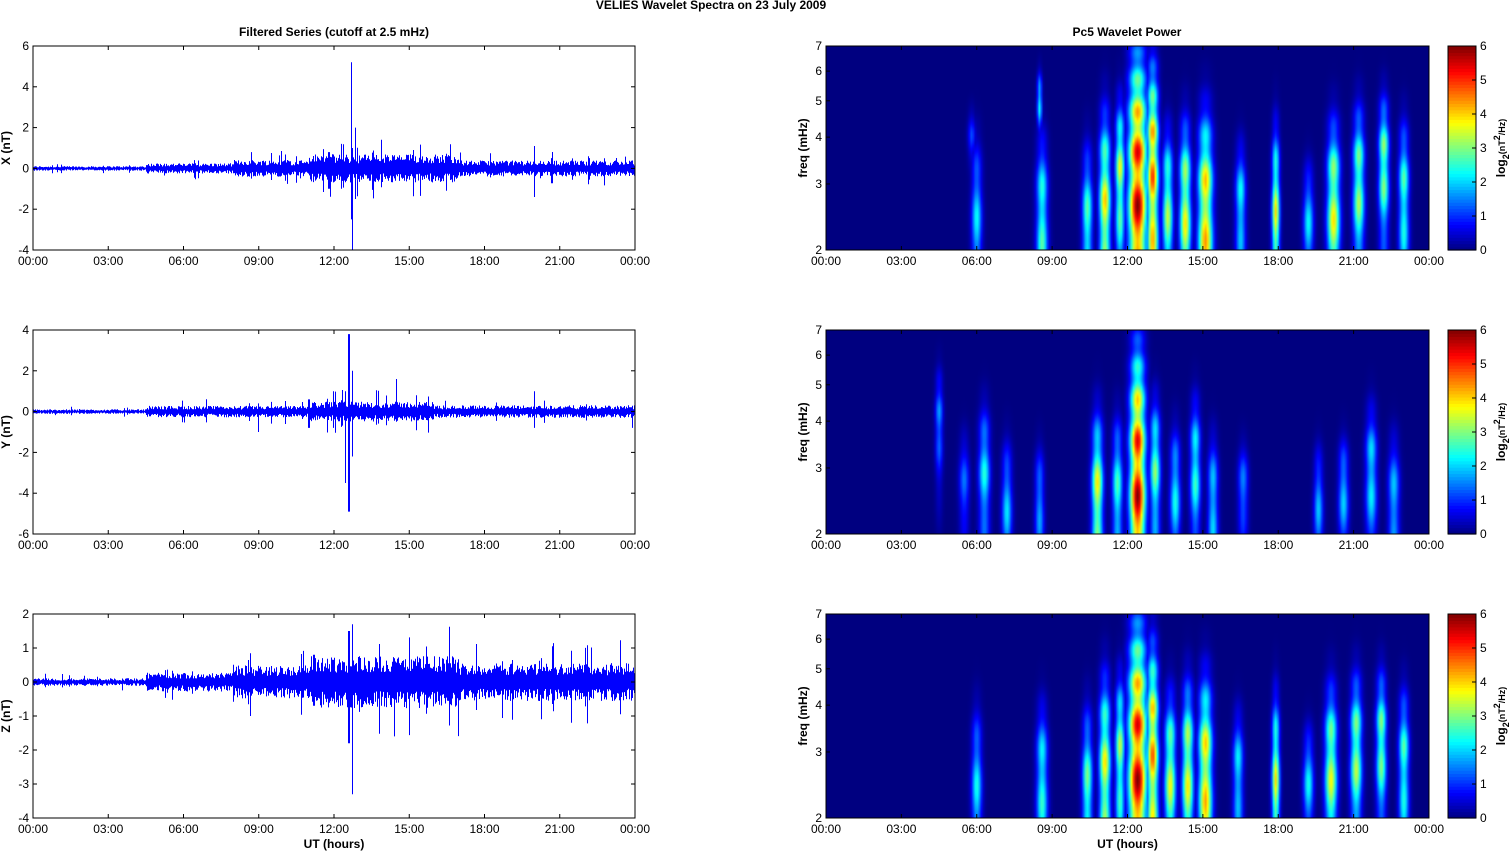 The image size is (1511, 851). I want to click on ytick-label: 5, so click(818, 101).